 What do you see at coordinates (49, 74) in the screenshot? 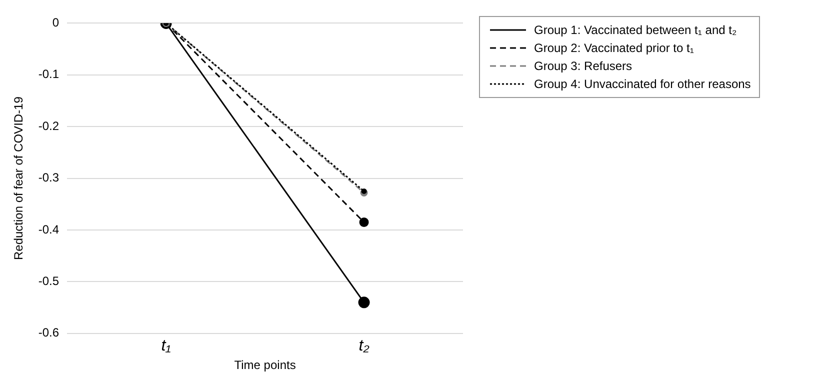
I see `y-tick-label: -0.1` at bounding box center [49, 74].